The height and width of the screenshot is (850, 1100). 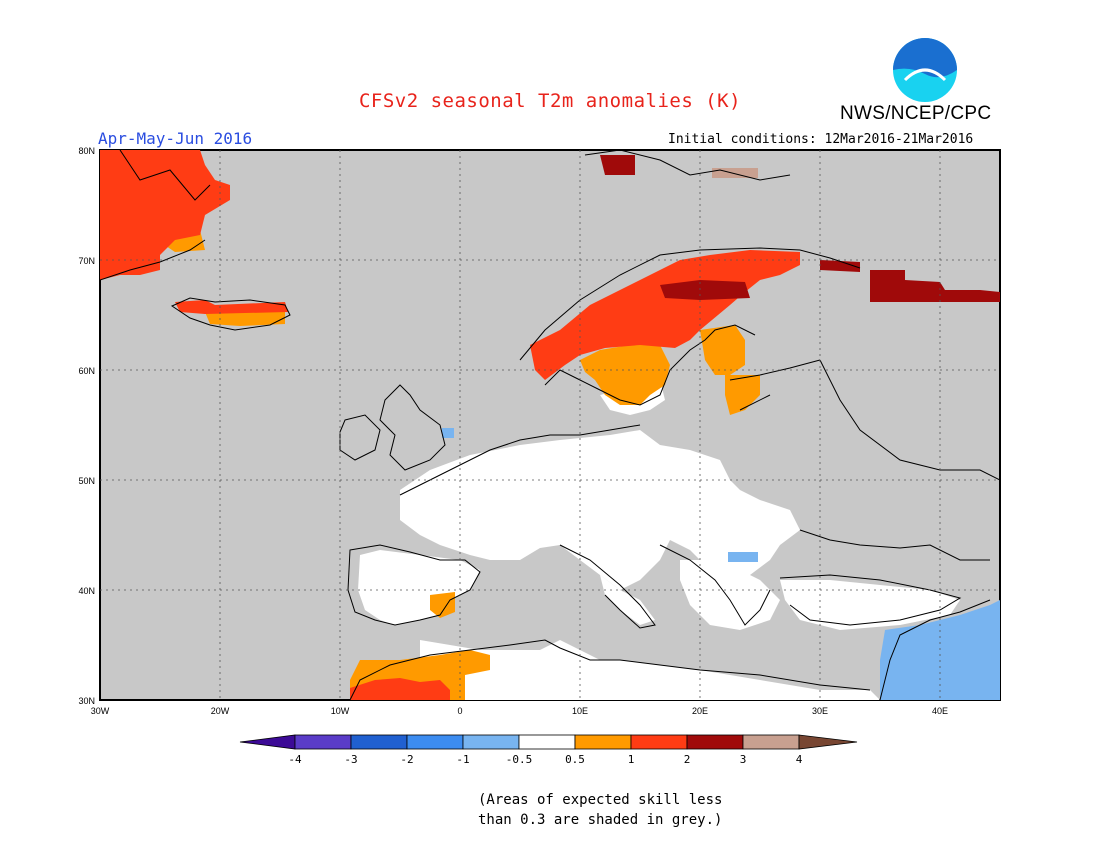 What do you see at coordinates (627, 600) in the screenshot?
I see `near-normal-region-italy-balkans` at bounding box center [627, 600].